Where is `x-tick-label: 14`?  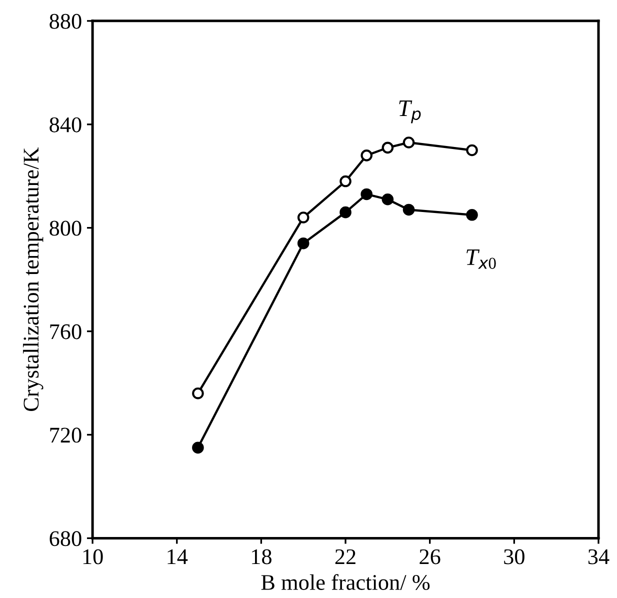
x-tick-label: 14 is located at coordinates (178, 556).